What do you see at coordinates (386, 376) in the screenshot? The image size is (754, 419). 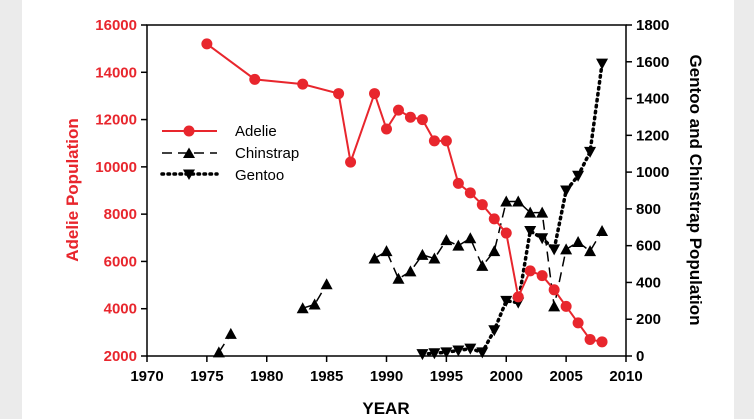 I see `x-tick-label: 1990` at bounding box center [386, 376].